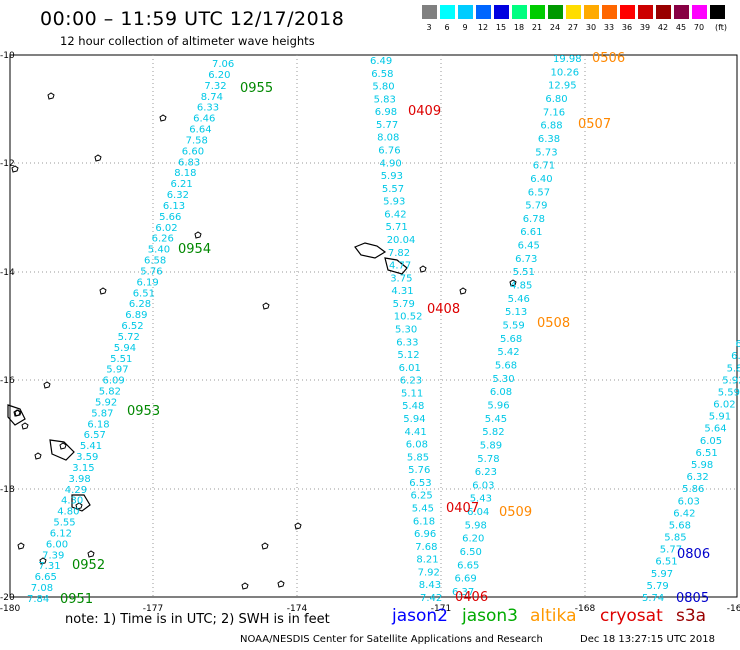 This screenshot has height=650, width=740. What do you see at coordinates (7, 598) in the screenshot?
I see `lat-tick-label: -20` at bounding box center [7, 598].